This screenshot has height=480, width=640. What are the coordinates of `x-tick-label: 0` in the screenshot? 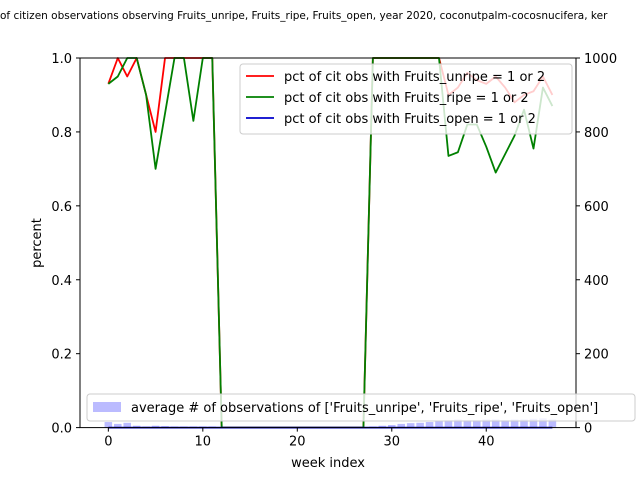 It's located at (108, 442).